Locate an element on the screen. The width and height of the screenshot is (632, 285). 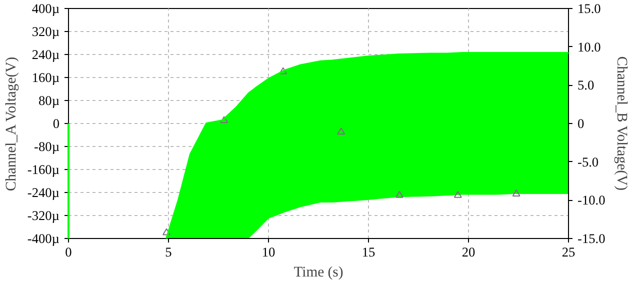
y2-tick-label: -15.0 is located at coordinates (592, 238).